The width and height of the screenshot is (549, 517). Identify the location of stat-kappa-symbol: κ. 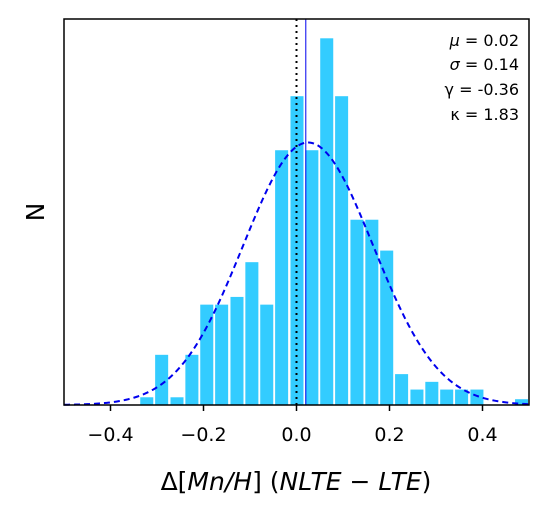
(455, 114).